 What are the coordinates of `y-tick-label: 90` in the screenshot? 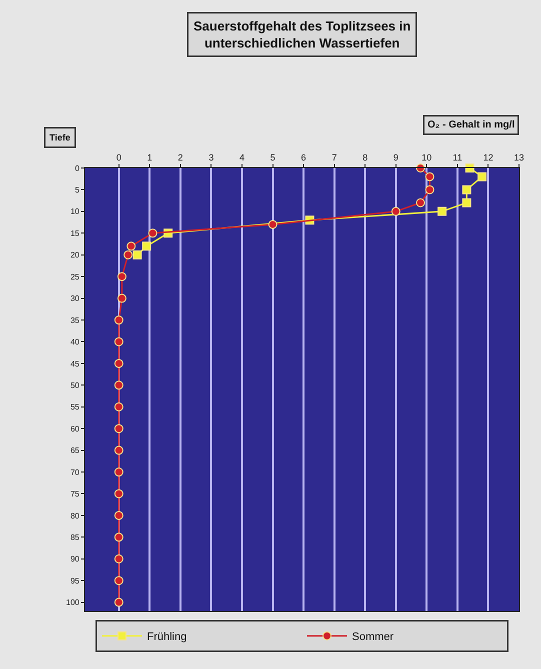 It's located at (75, 559).